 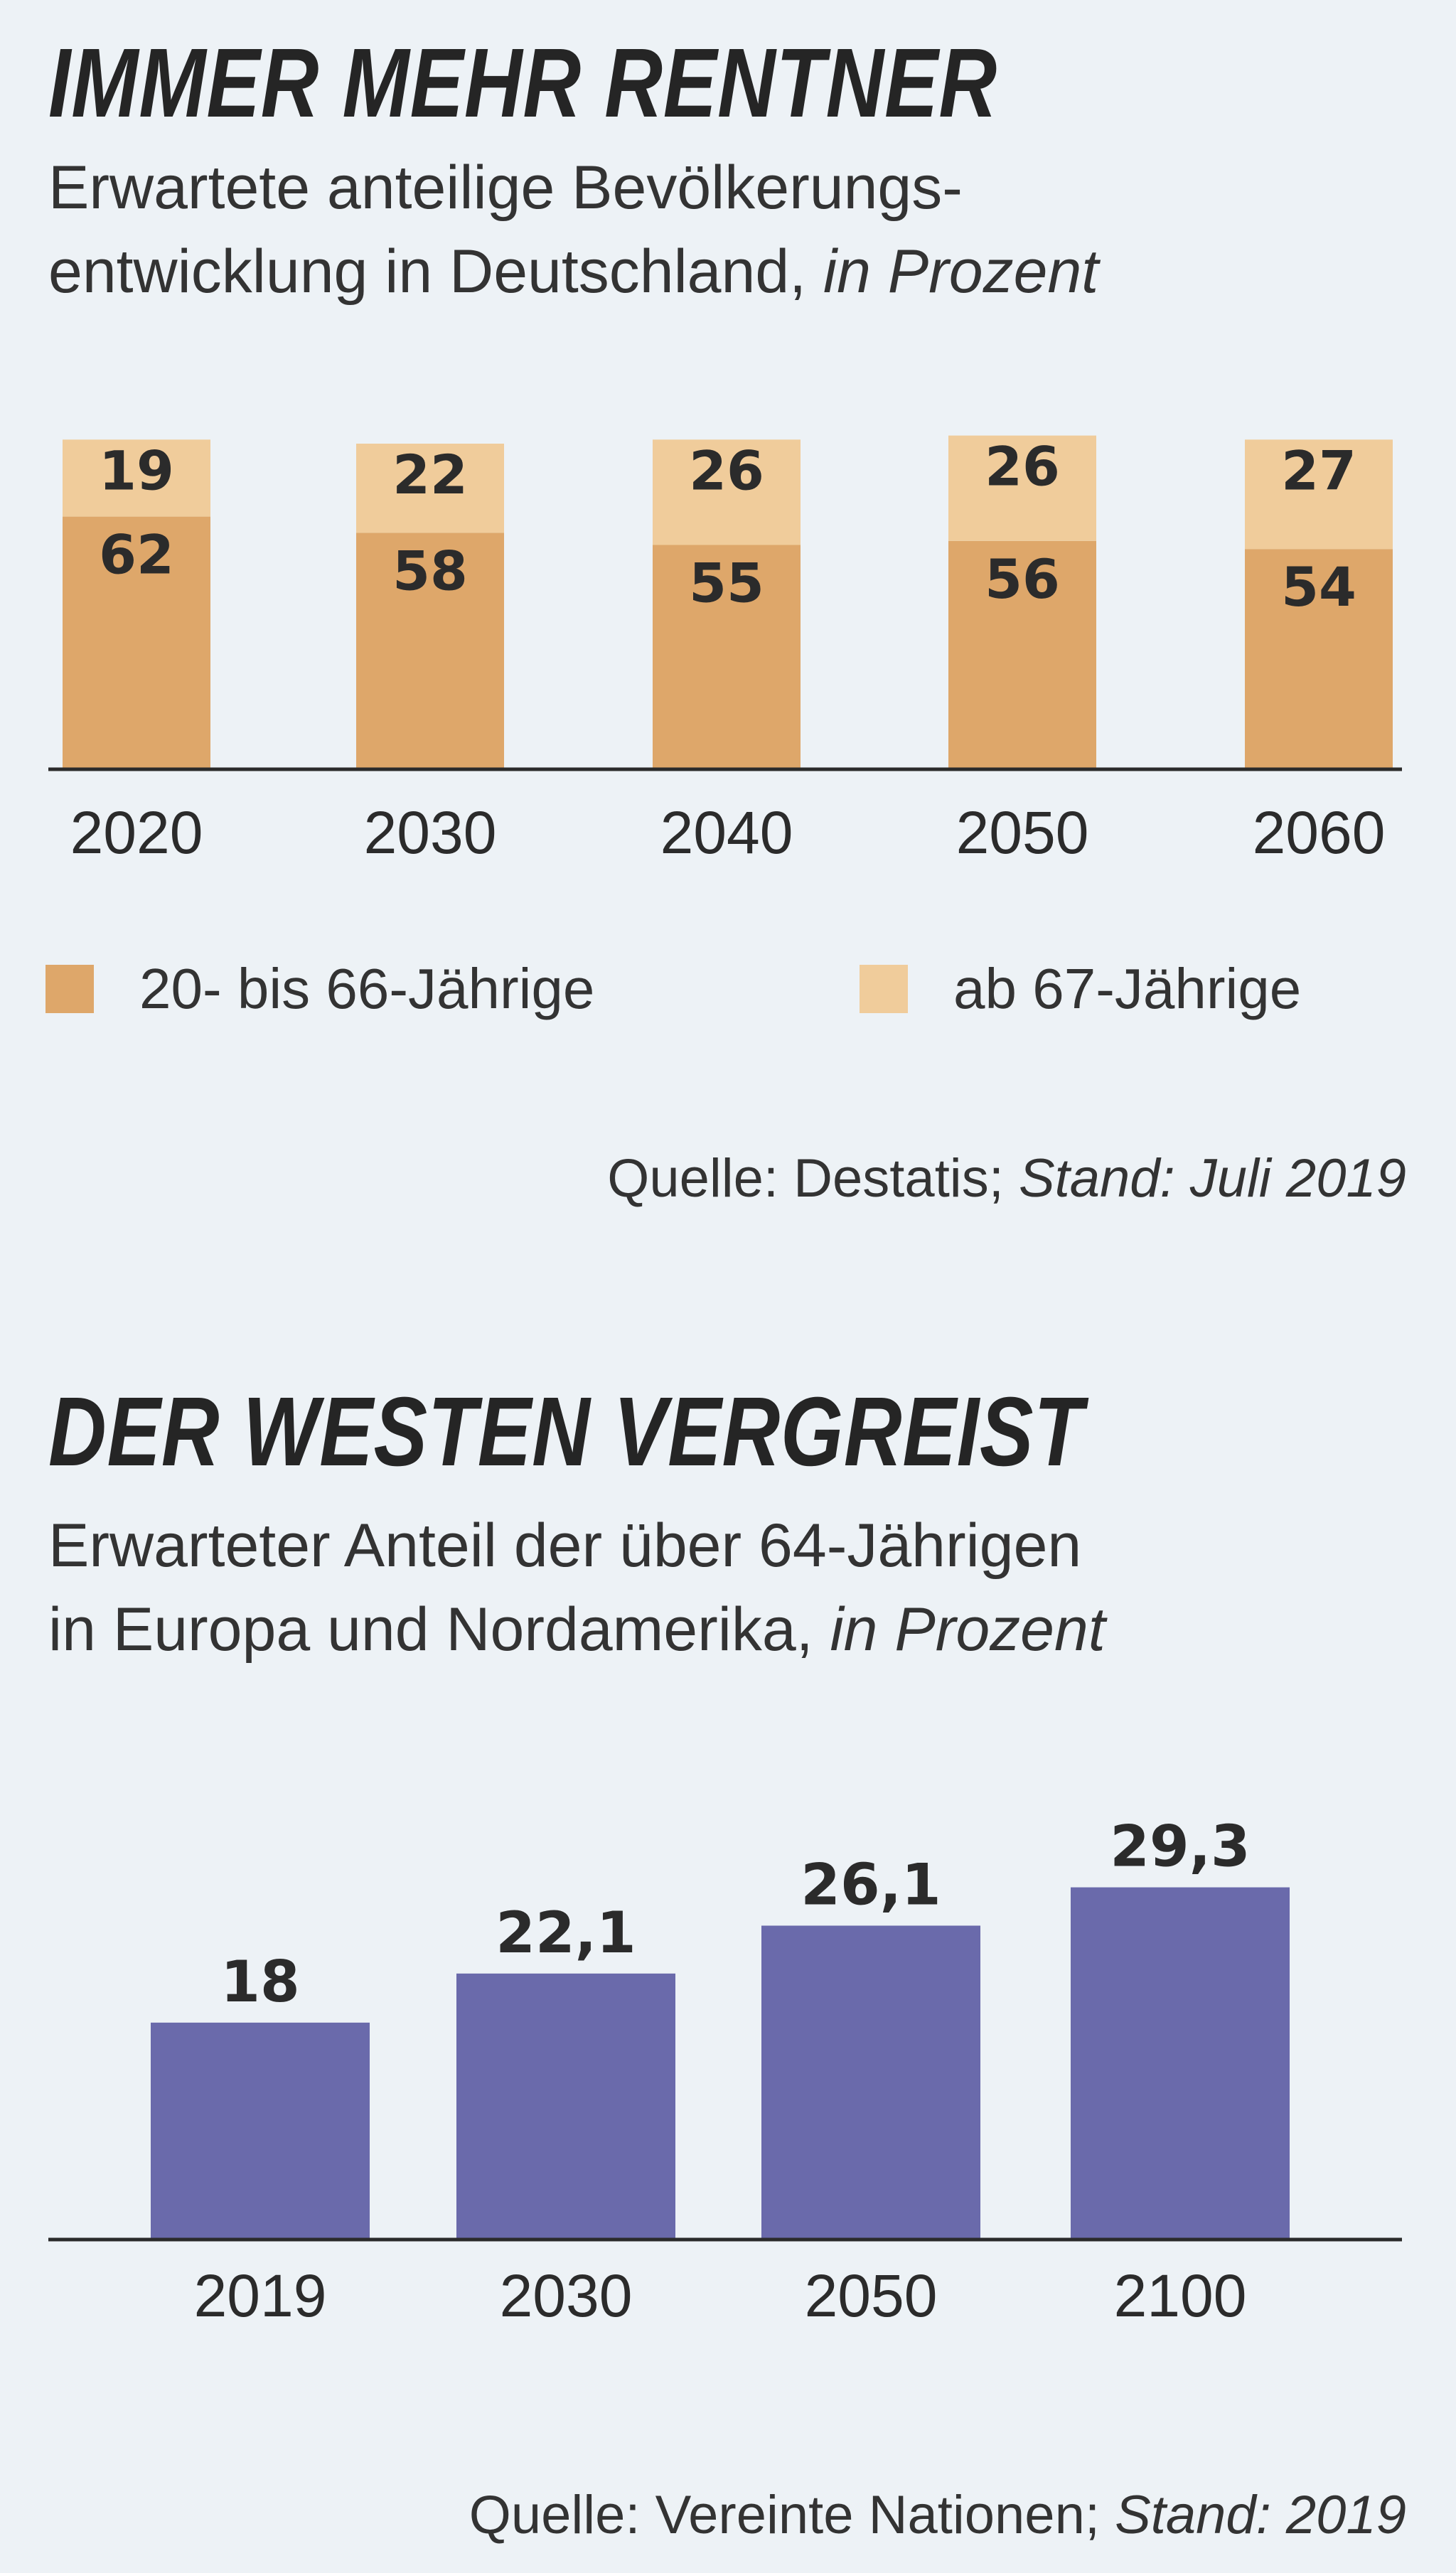 I want to click on legend-label-working-age: 20- bis 66-Jährige, so click(x=367, y=989).